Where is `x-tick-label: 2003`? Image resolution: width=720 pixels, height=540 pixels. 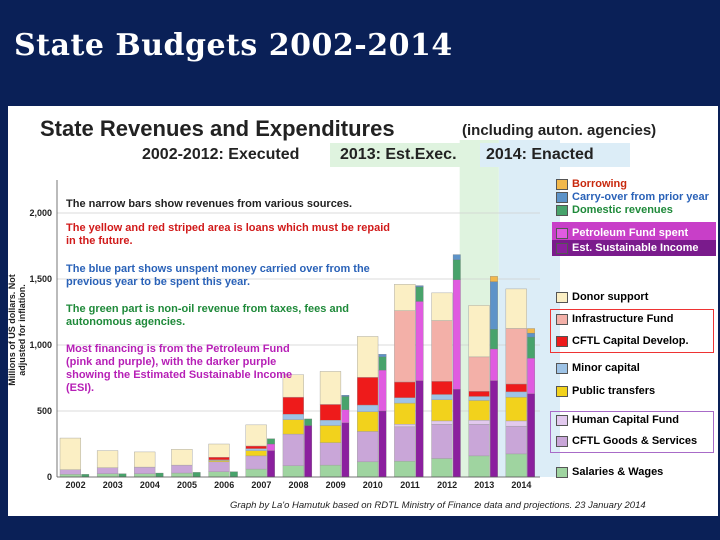
x-tick-label: 2003 is located at coordinates (113, 485).